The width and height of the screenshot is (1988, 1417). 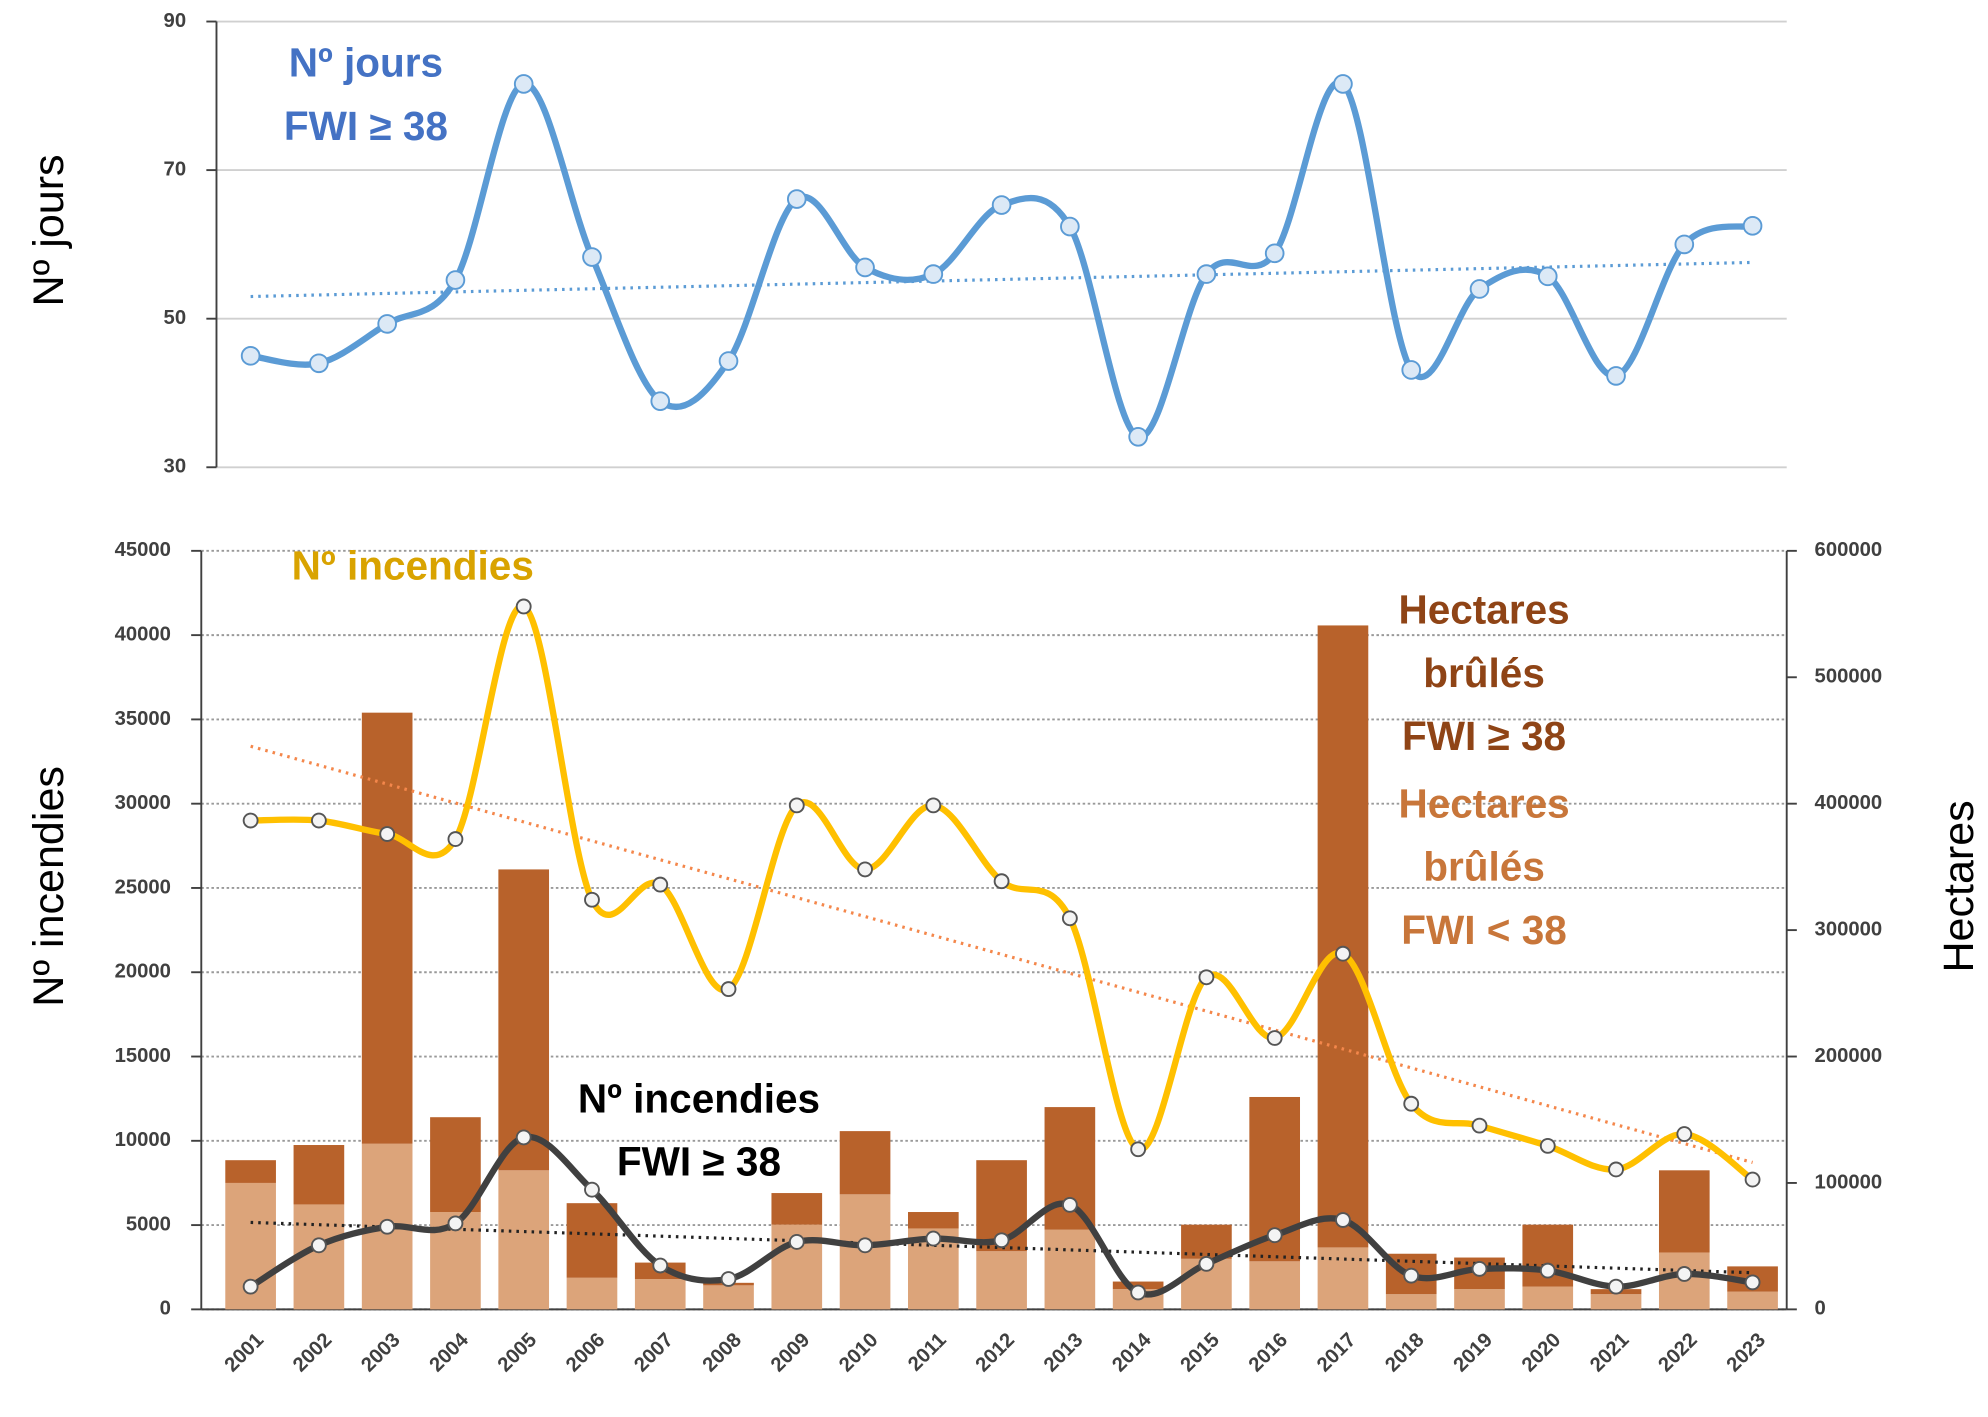 I want to click on series-label: FWI ≥ 38, so click(x=699, y=1162).